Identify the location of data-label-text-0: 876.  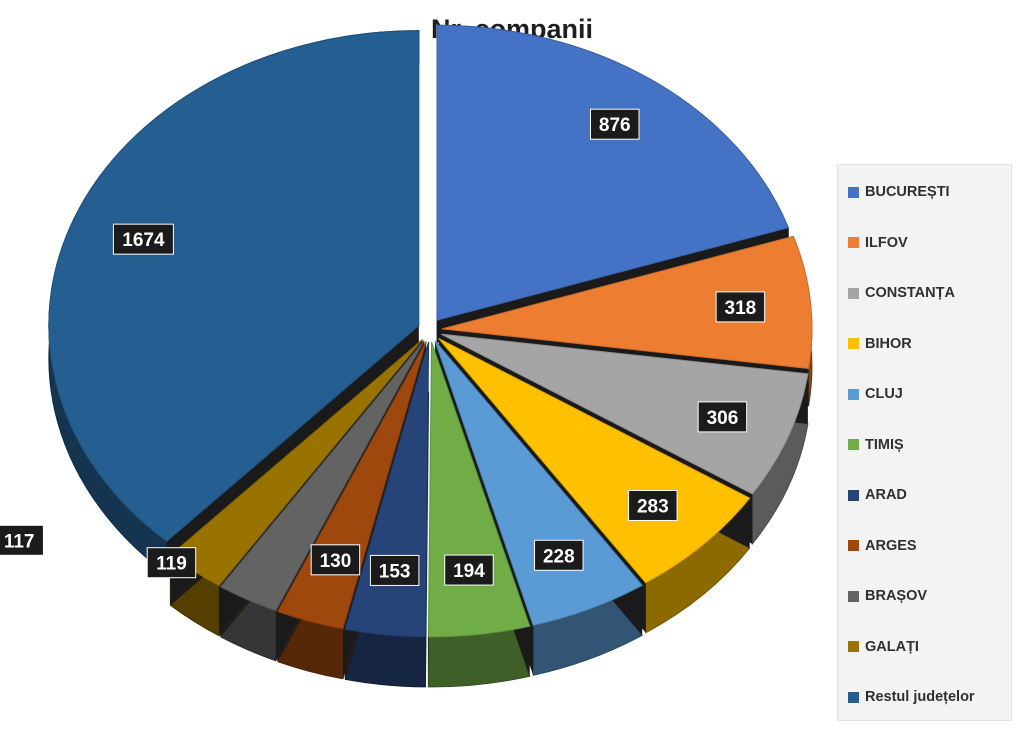
(615, 125).